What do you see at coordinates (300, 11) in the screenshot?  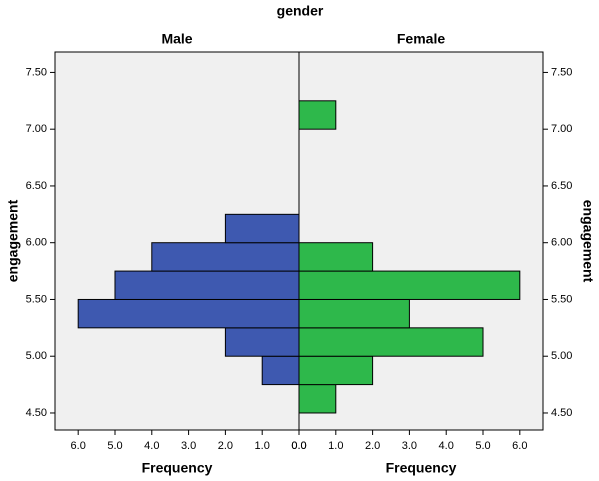 I see `chart-title: gender` at bounding box center [300, 11].